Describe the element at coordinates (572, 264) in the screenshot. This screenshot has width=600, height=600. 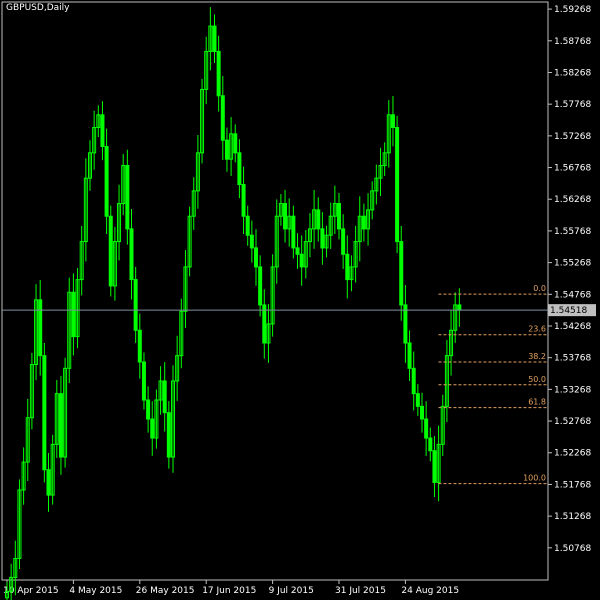
I see `y-tick-label: 1.55268` at that location.